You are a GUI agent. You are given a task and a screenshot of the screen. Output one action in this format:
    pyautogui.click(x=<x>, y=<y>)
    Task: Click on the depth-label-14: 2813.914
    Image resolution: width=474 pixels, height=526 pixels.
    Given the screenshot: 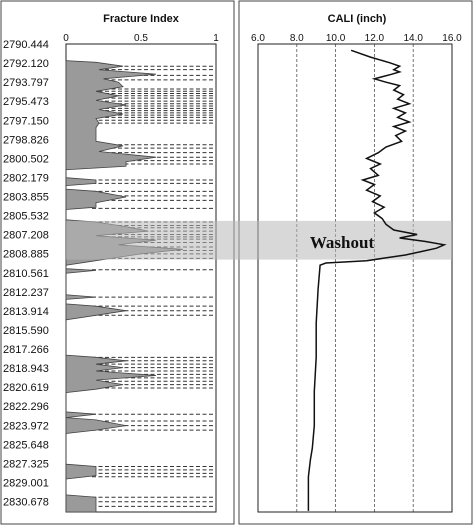 What is the action you would take?
    pyautogui.click(x=26, y=312)
    